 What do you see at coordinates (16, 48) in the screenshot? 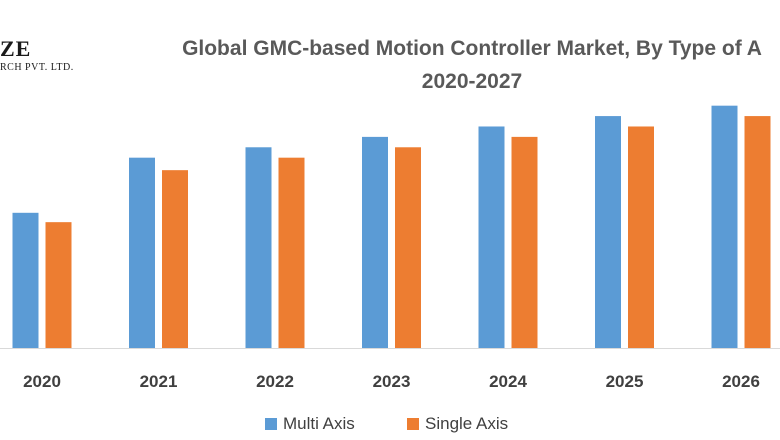
I see `company-logo-text: ZE` at bounding box center [16, 48].